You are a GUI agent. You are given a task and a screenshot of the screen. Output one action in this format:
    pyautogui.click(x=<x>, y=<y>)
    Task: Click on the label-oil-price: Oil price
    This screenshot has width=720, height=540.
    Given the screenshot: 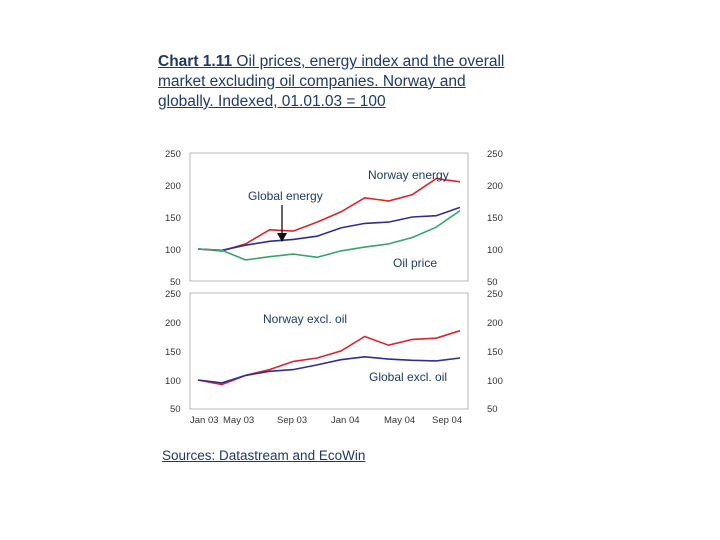 What is the action you would take?
    pyautogui.click(x=415, y=263)
    